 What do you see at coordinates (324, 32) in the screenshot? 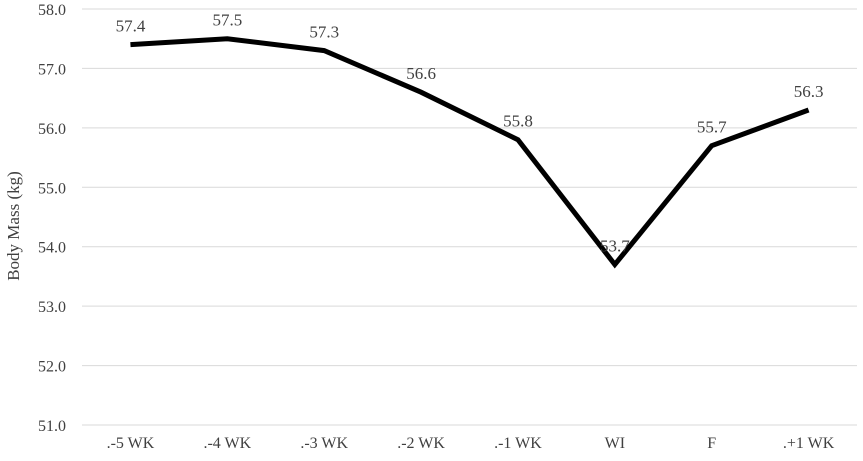
I see `data-label: 57.3` at bounding box center [324, 32].